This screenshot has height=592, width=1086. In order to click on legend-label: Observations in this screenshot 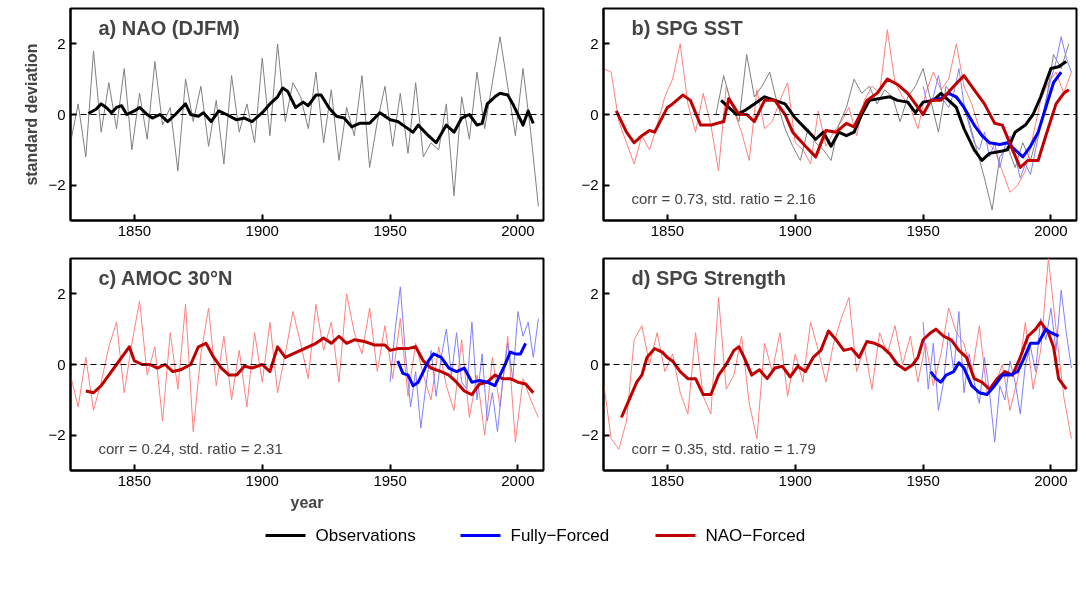, I will do `click(365, 535)`.